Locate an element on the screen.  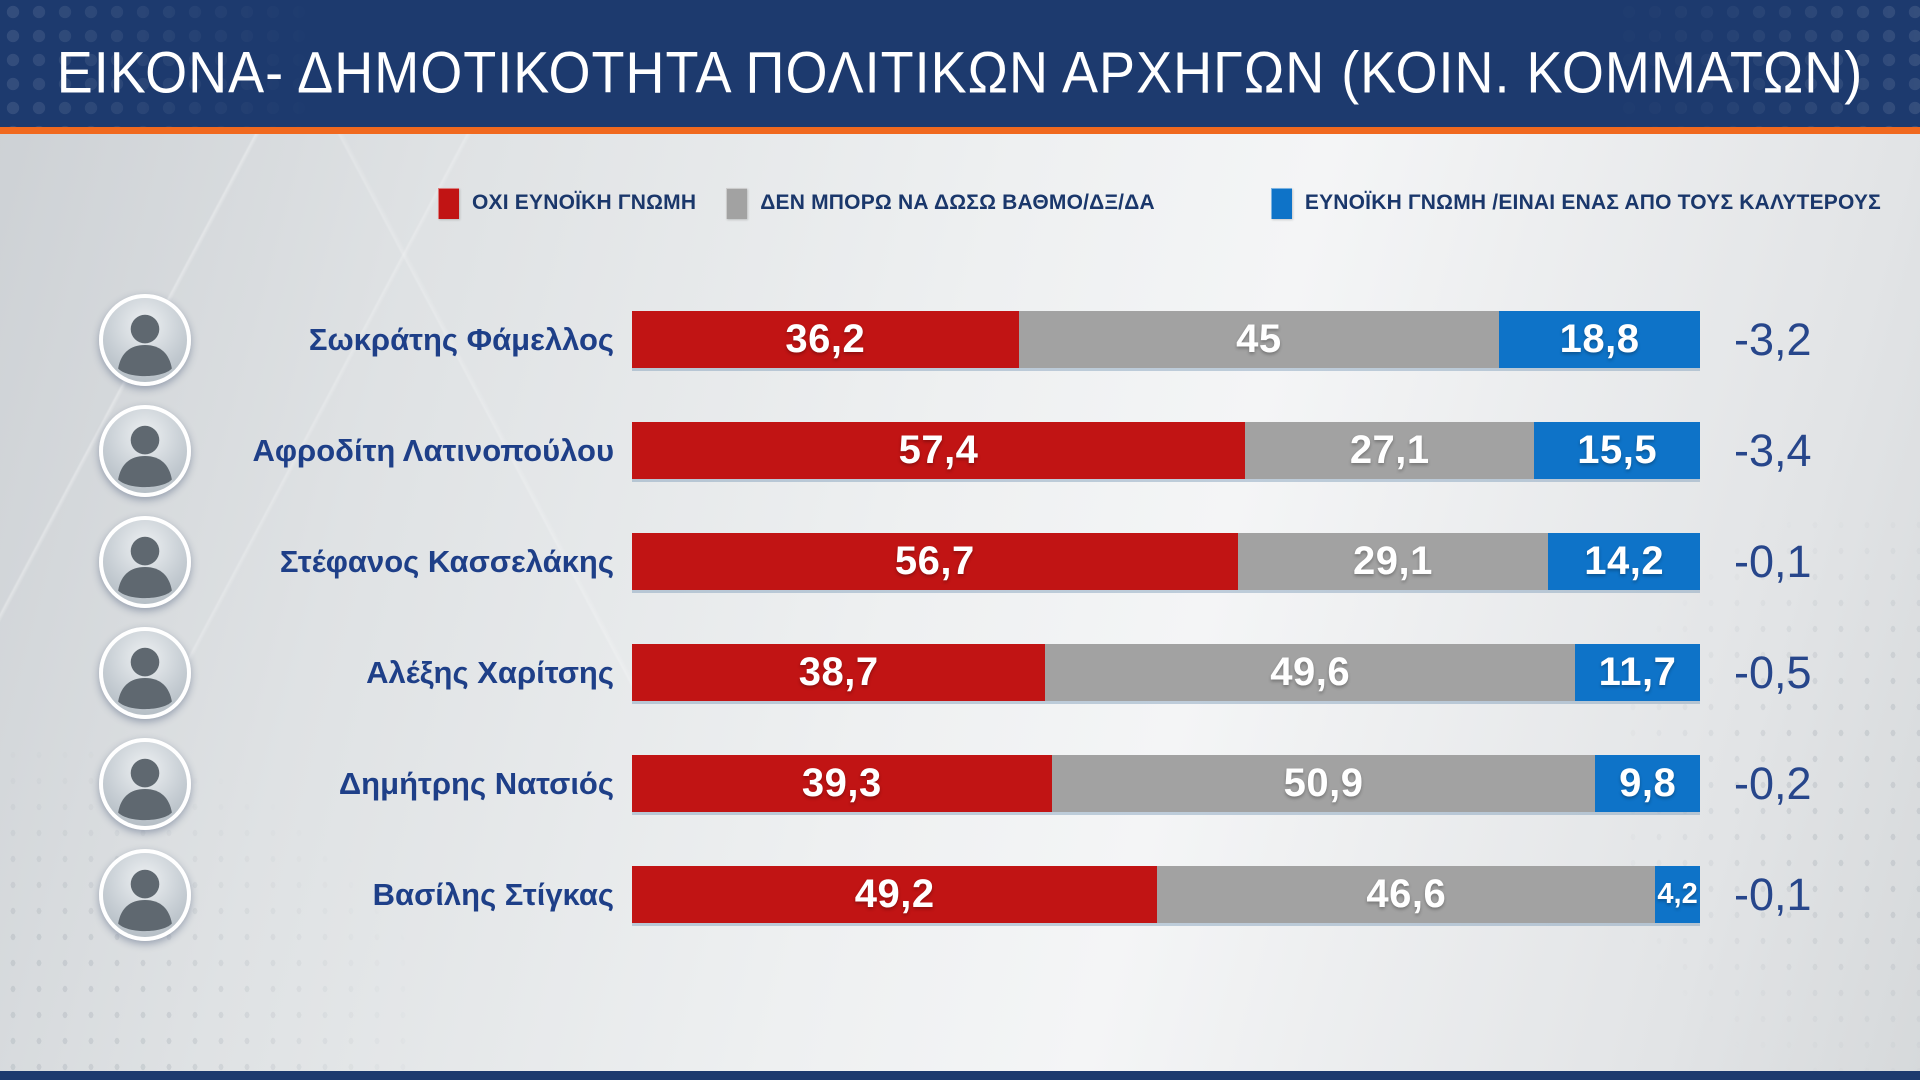
chart-row: Αλέξης Χαρίτσης 38,7 49,6 11,7 -0,5 is located at coordinates (960, 672).